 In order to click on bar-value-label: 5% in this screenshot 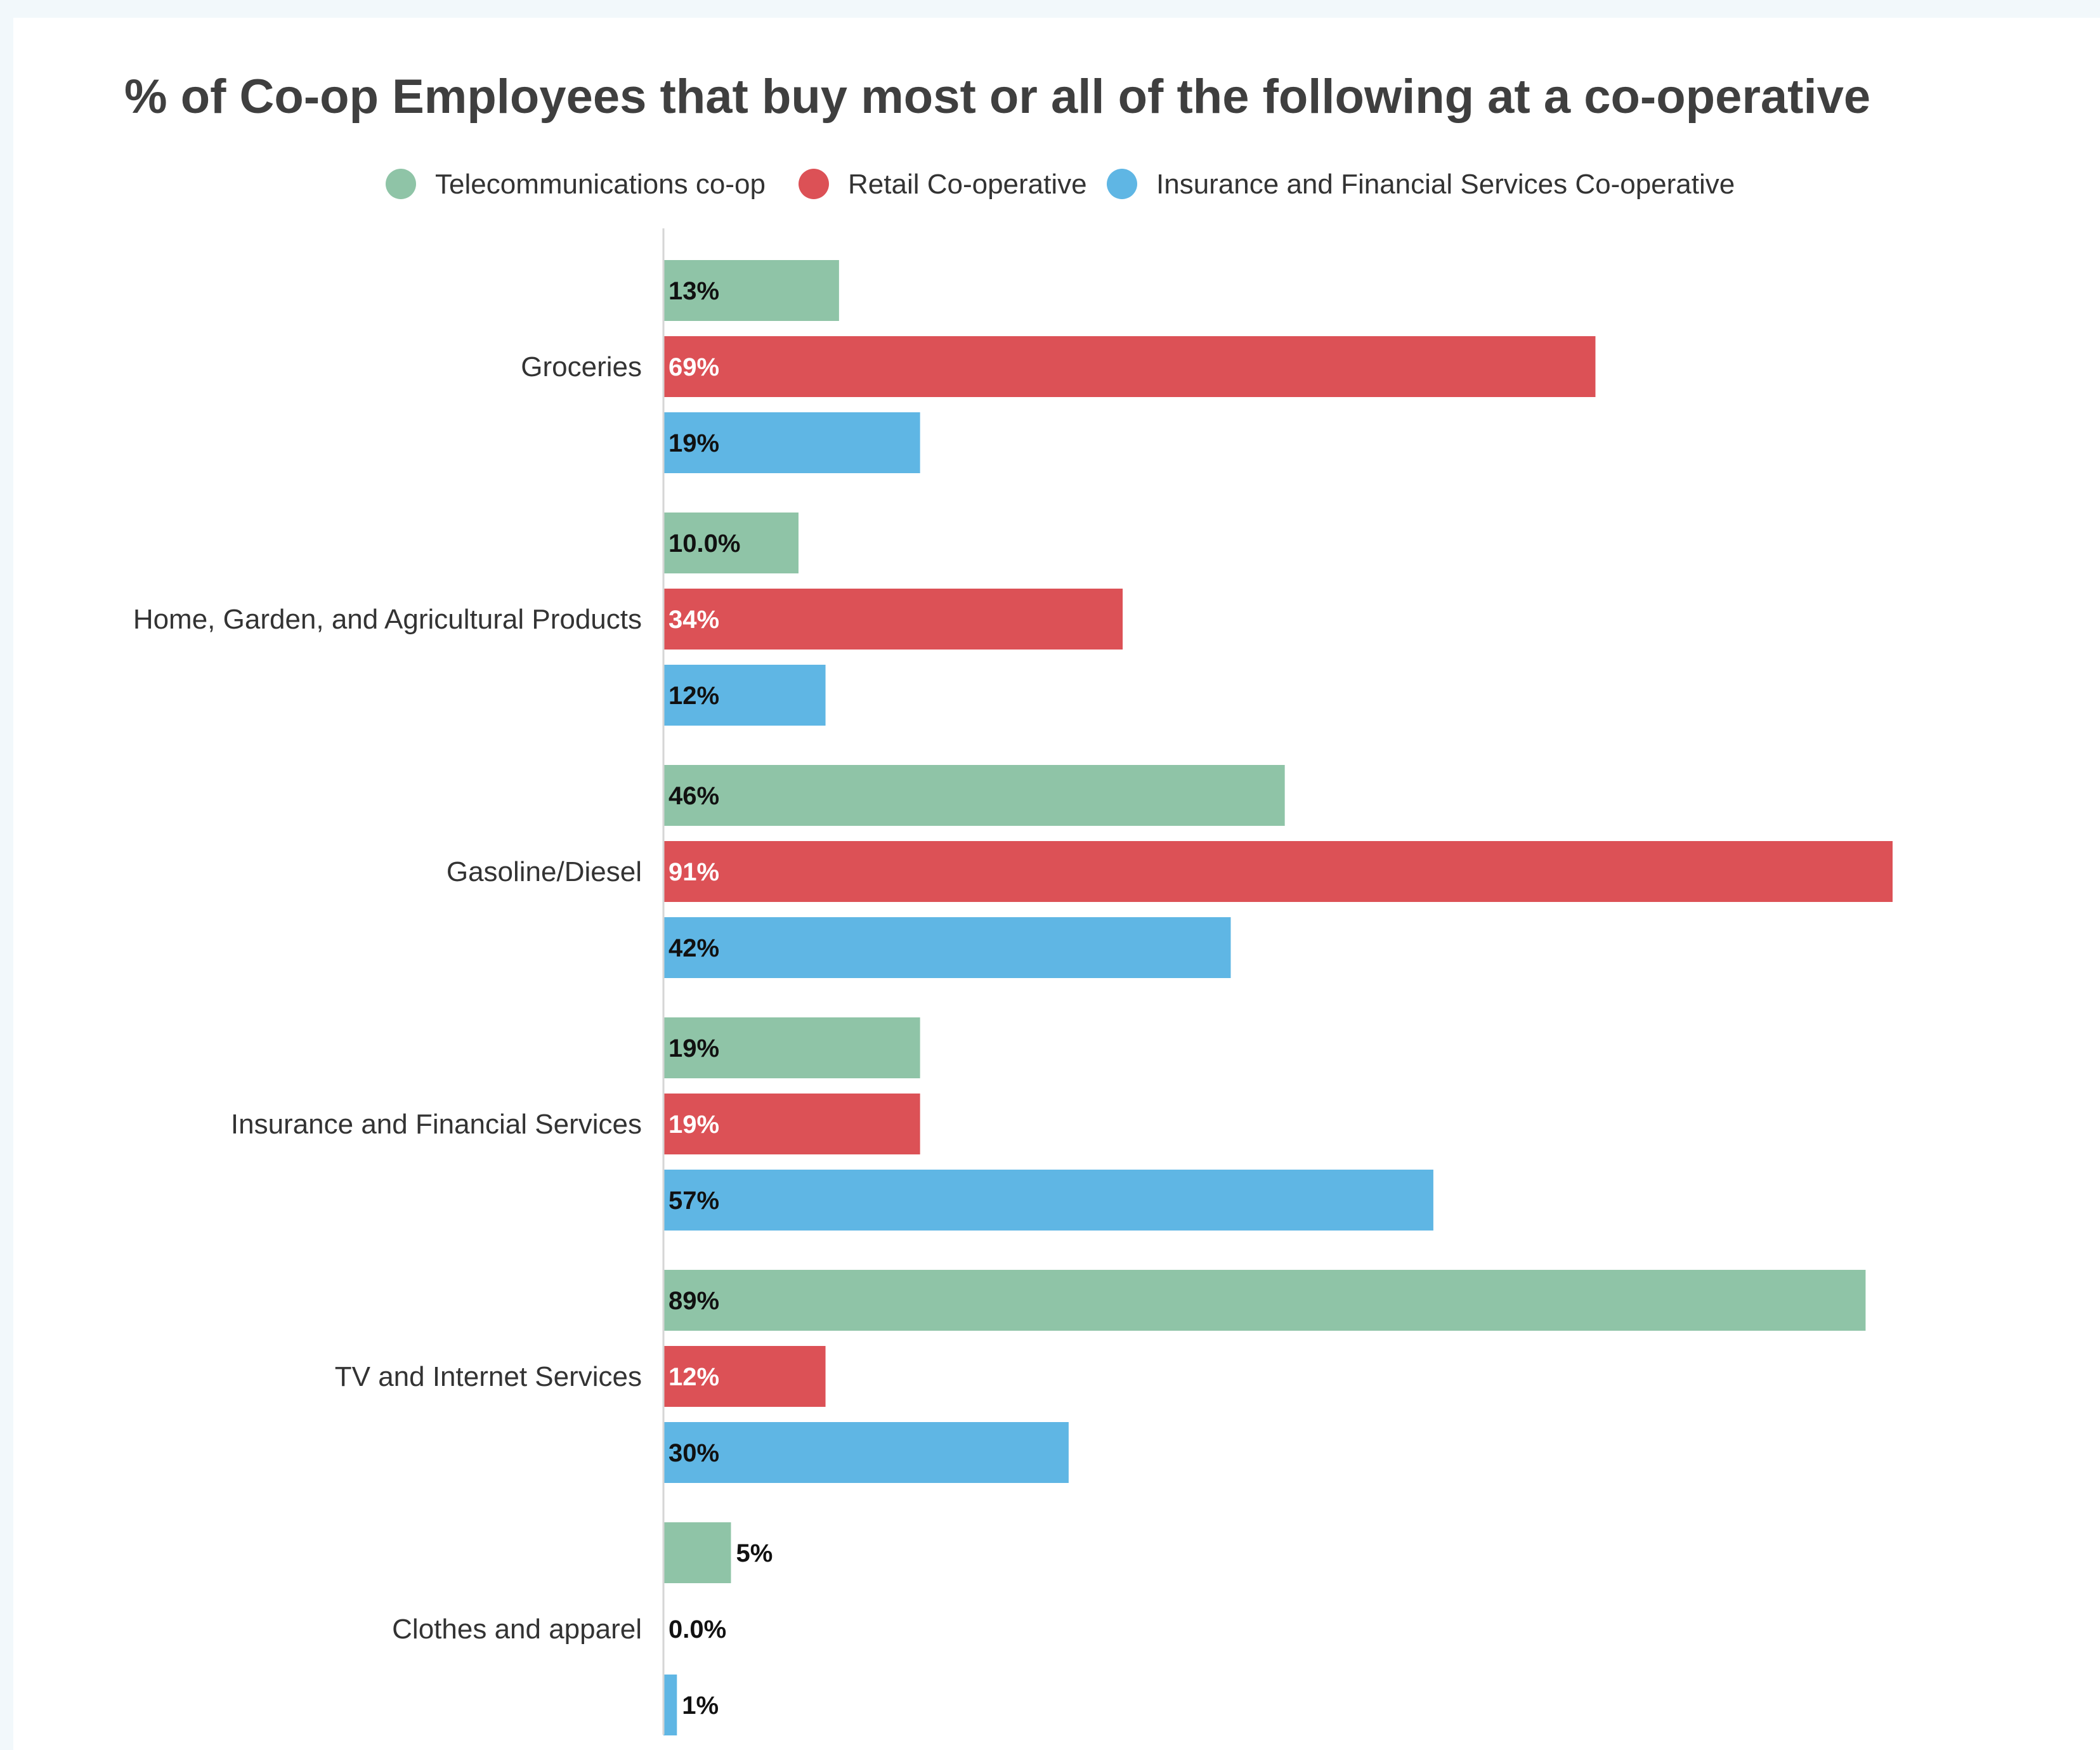, I will do `click(754, 1553)`.